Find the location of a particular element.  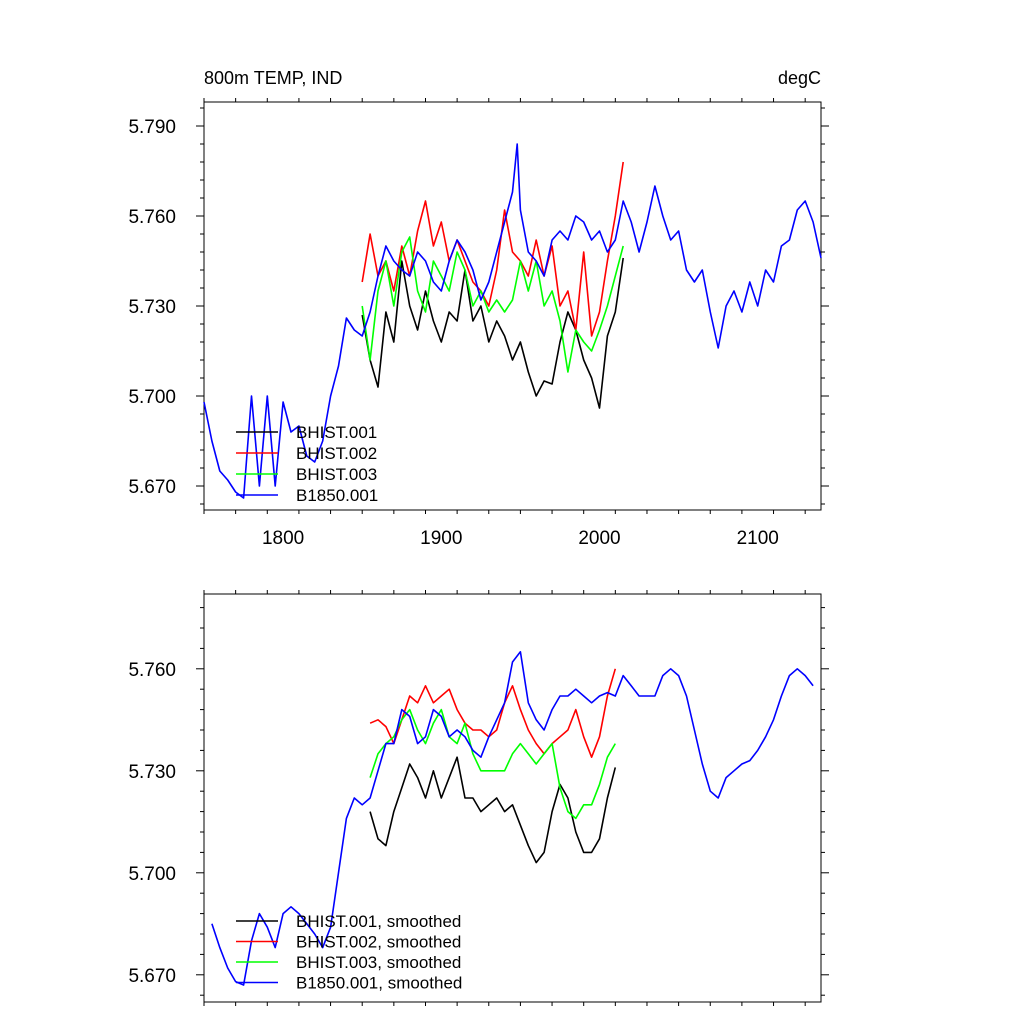

x-tick-labels-top: 1800 1900 2000 2100 is located at coordinates (520, 538).